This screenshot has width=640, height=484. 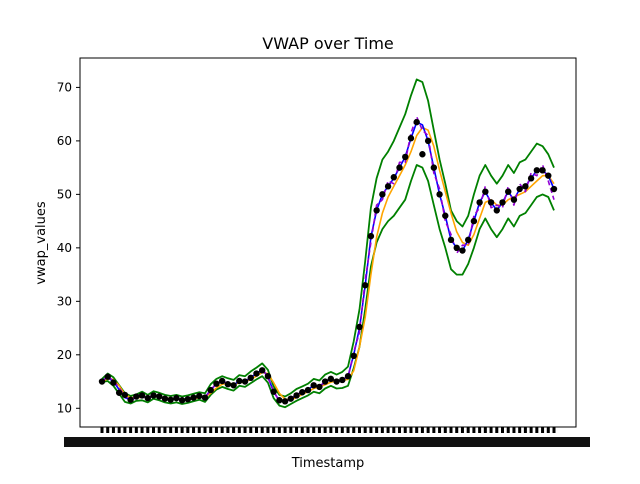 I want to click on x-axis-label: Timestamp, so click(x=328, y=463).